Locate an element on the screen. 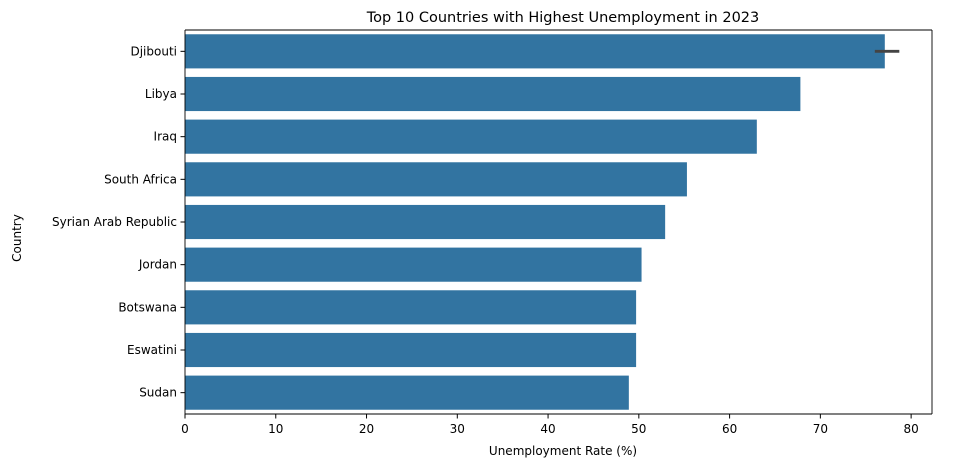  y-tick-label-djibouti: Djibouti is located at coordinates (153, 51).